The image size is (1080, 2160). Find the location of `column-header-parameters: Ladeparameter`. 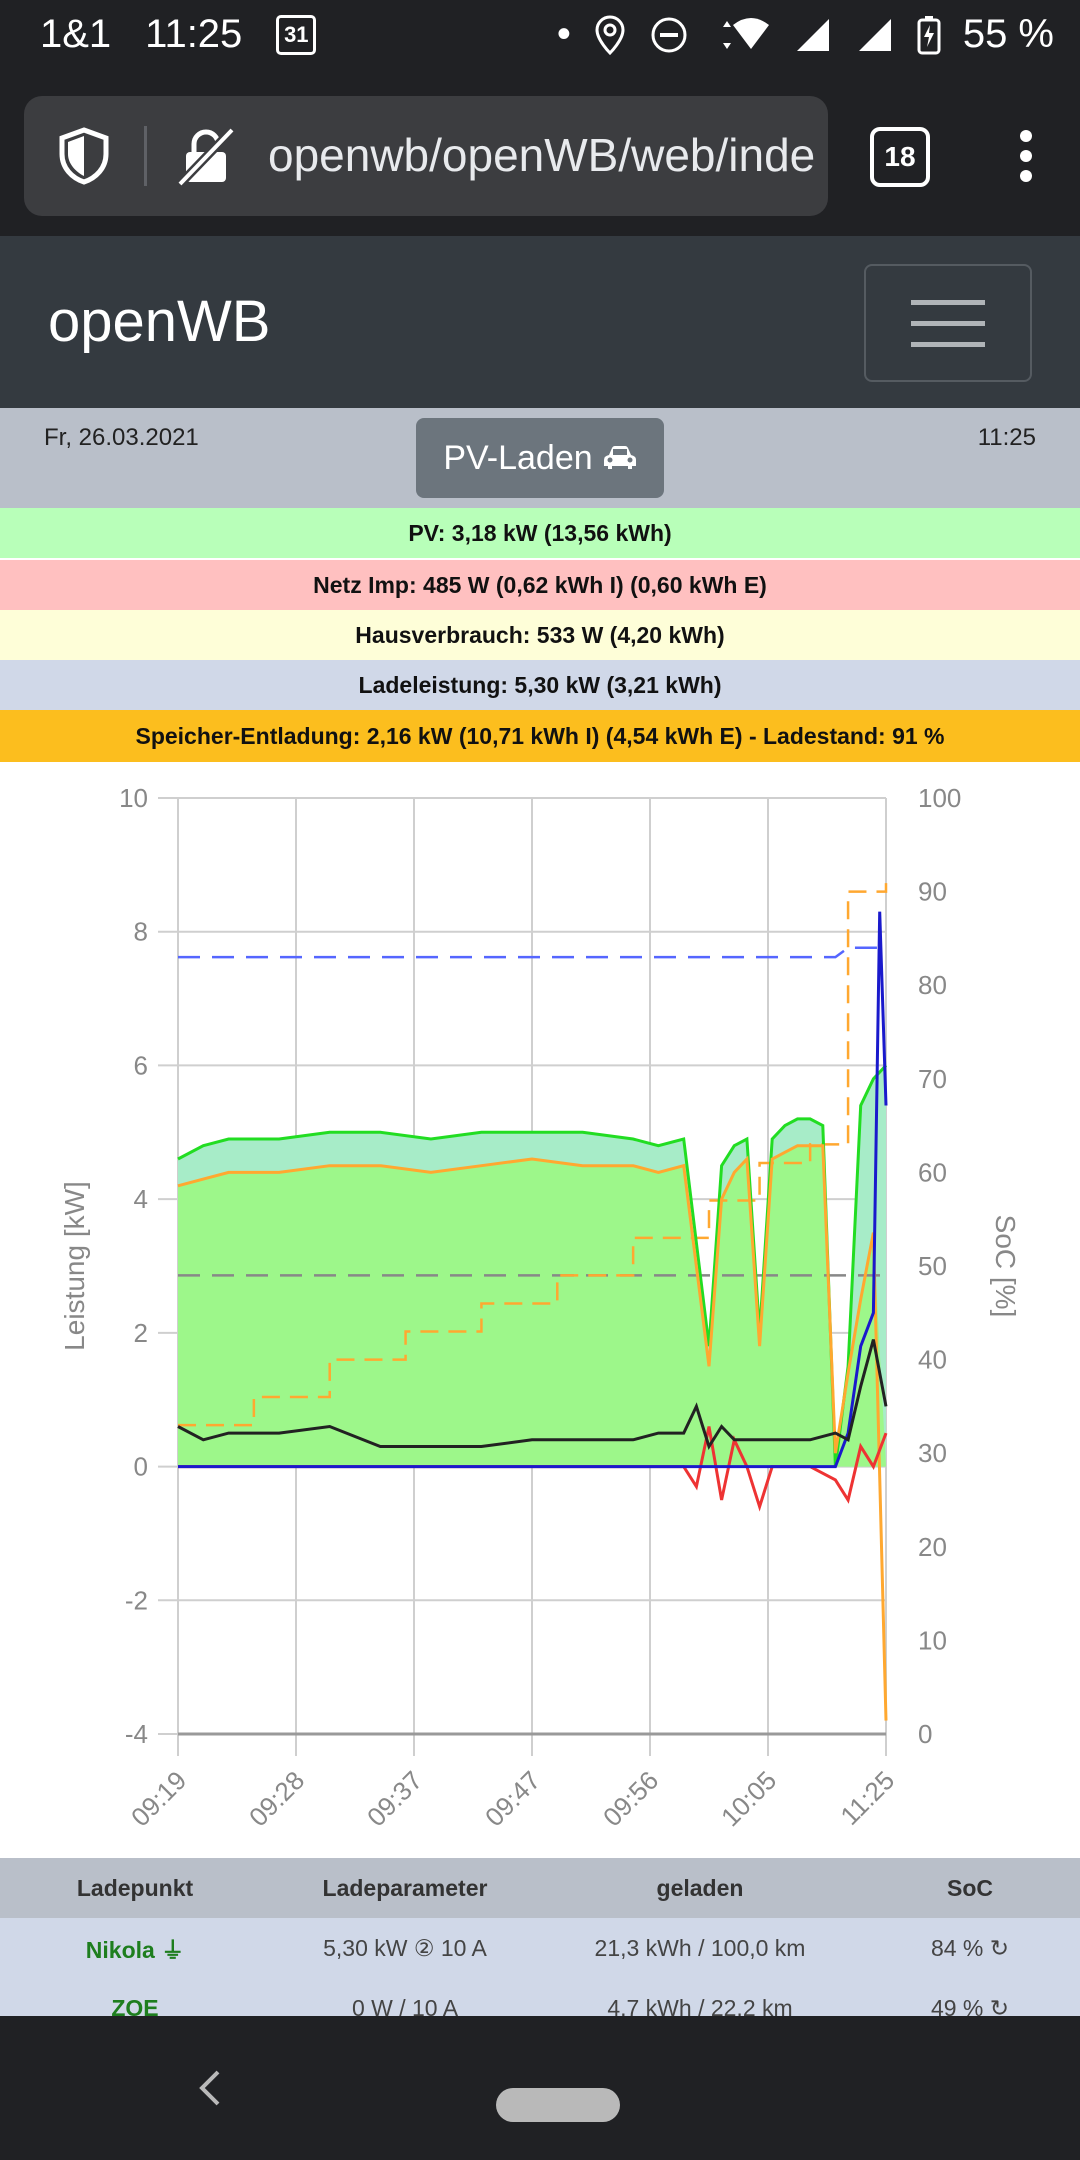

column-header-parameters: Ladeparameter is located at coordinates (405, 1887).